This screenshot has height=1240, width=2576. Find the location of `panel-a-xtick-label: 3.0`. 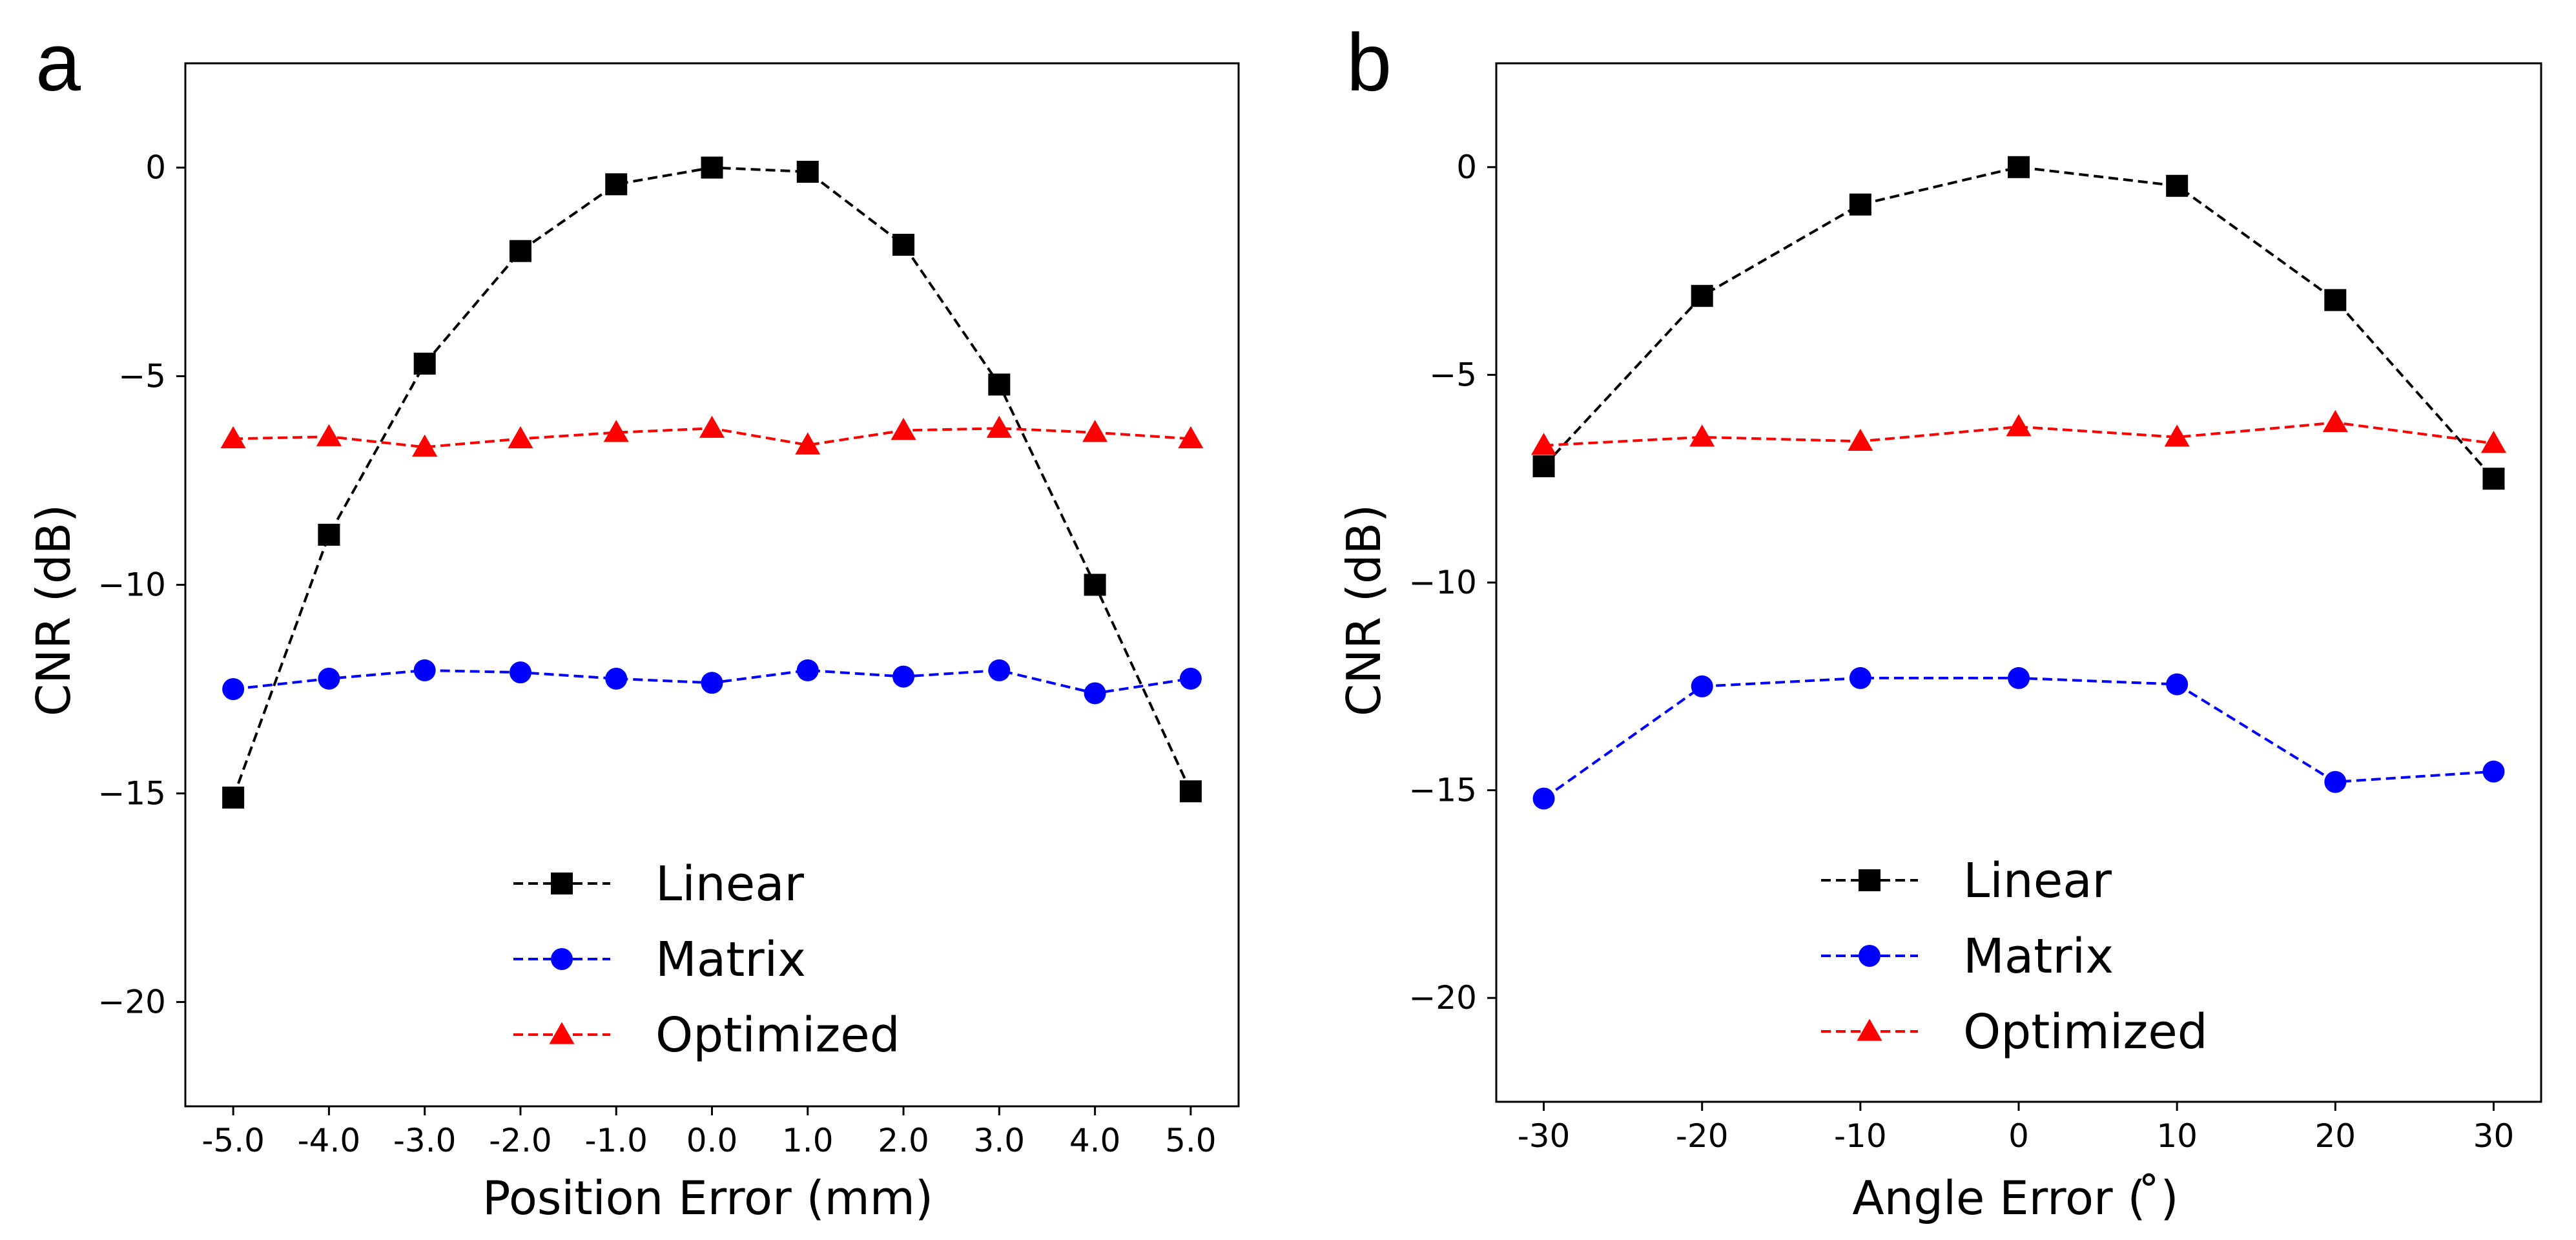

panel-a-xtick-label: 3.0 is located at coordinates (999, 1140).